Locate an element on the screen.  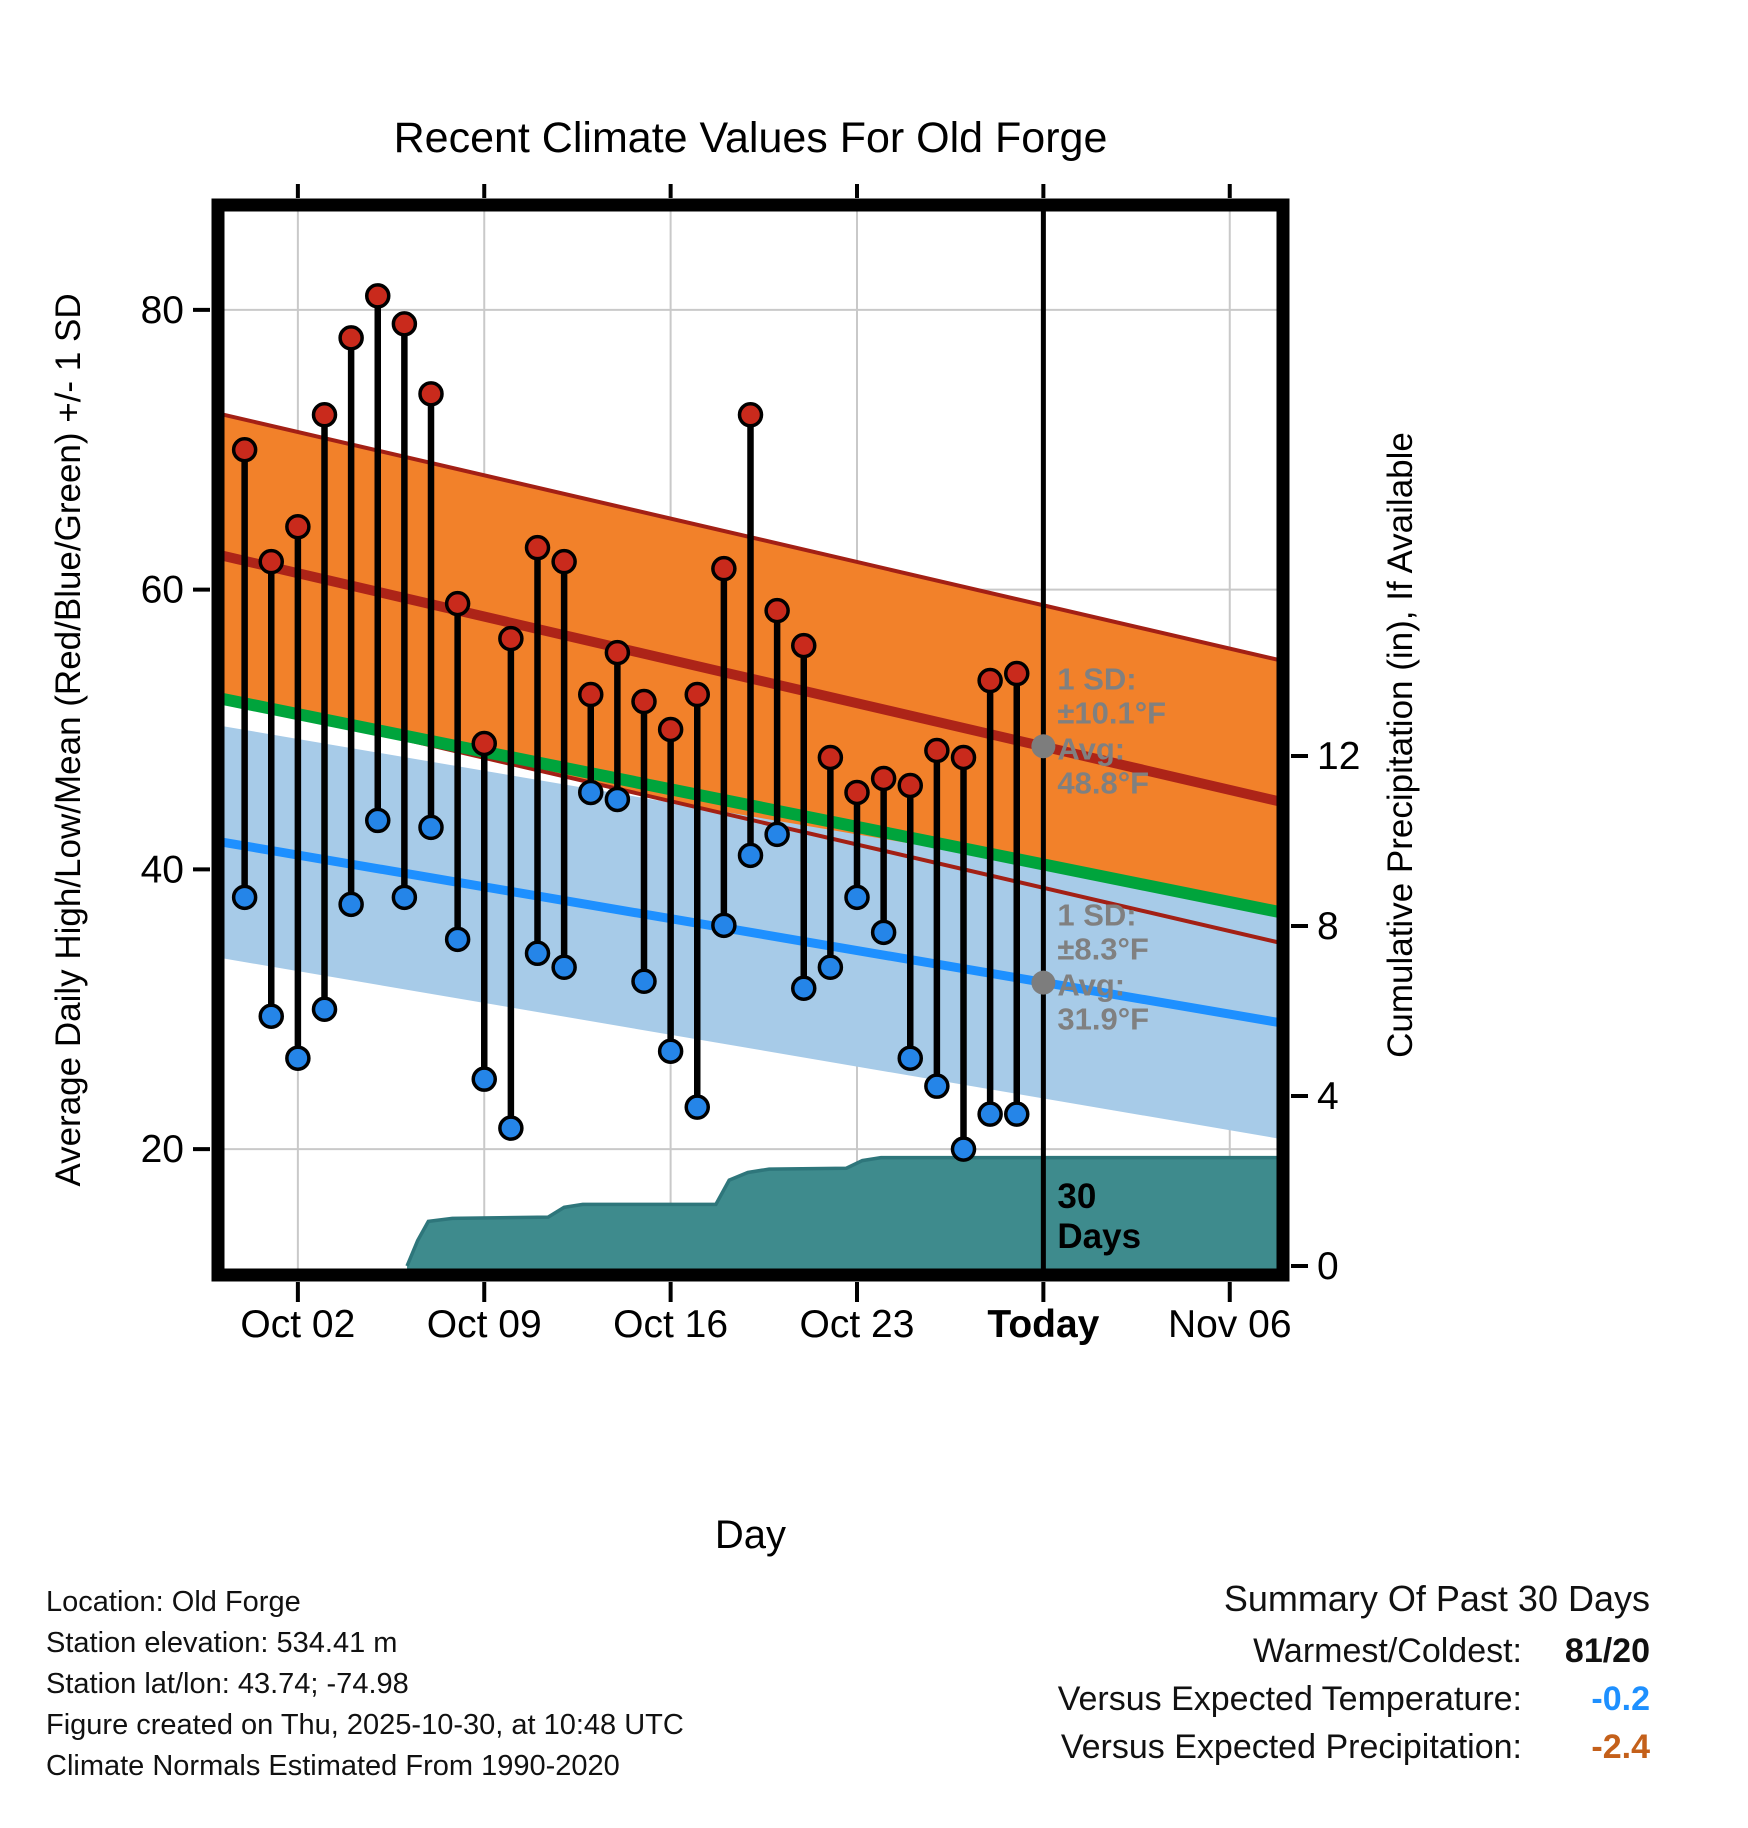
high-annotation-sd-value: ±10.1°F is located at coordinates (1111, 712).